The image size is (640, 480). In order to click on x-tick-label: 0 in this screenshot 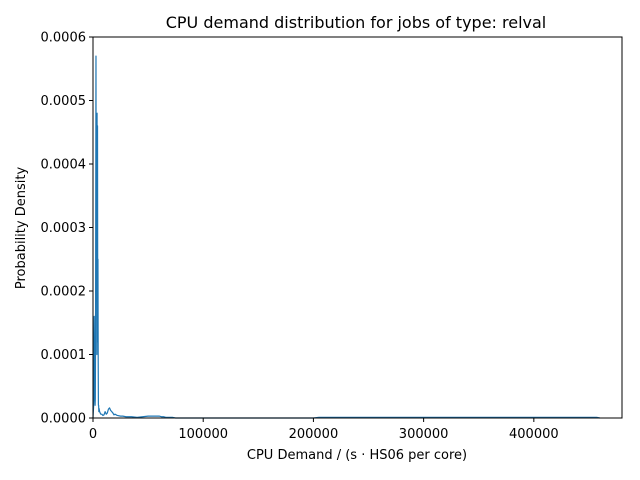, I will do `click(93, 434)`.